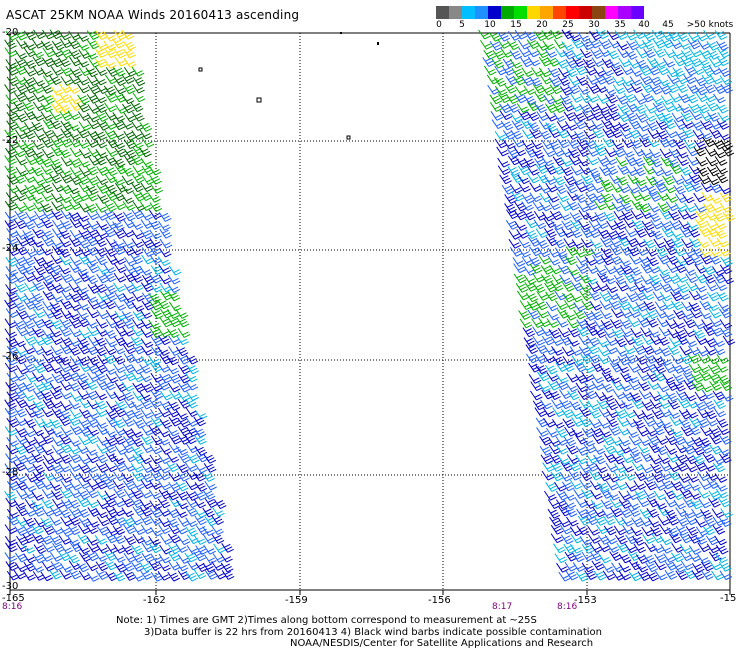 The width and height of the screenshot is (740, 650). Describe the element at coordinates (200, 69) in the screenshot. I see `island` at that location.